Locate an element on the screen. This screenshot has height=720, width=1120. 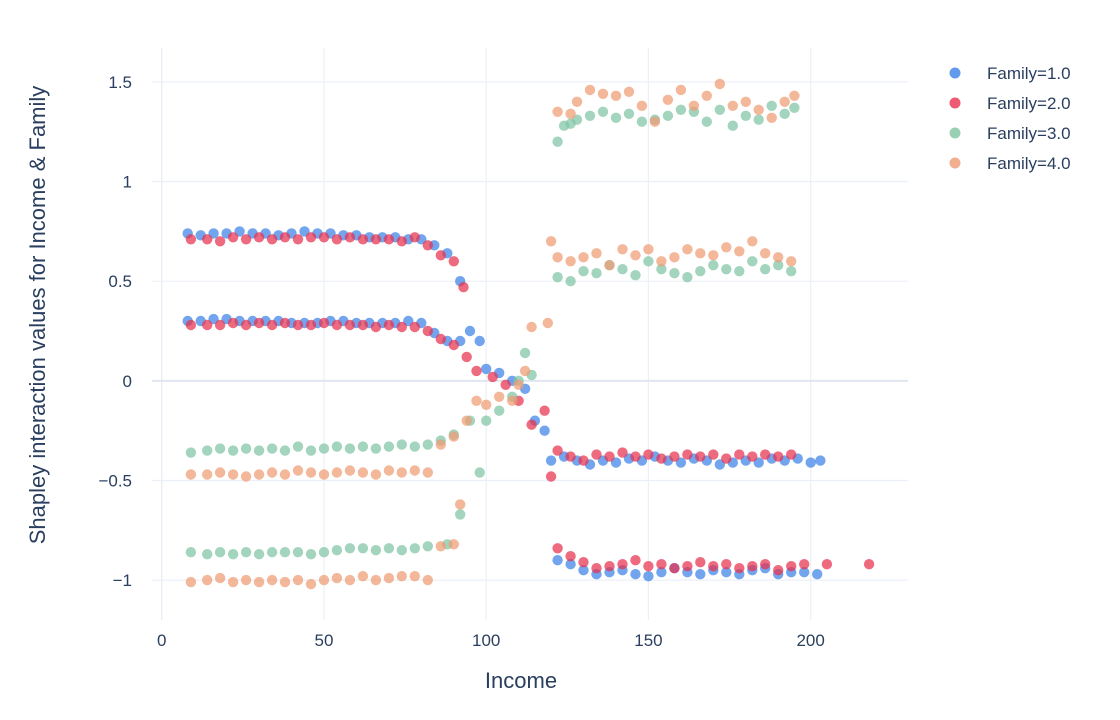
legend-label: Family=3.0 is located at coordinates (1029, 133).